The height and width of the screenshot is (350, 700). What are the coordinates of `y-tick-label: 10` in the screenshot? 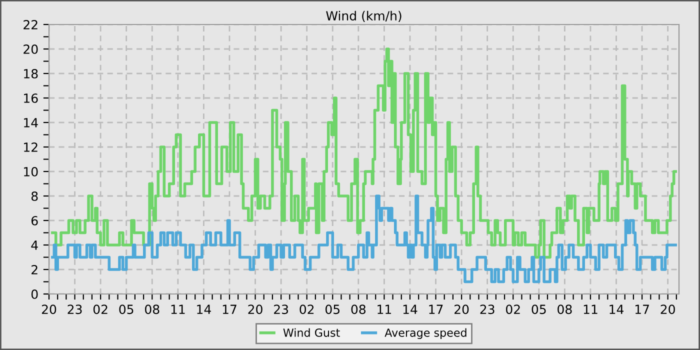 It's located at (31, 171).